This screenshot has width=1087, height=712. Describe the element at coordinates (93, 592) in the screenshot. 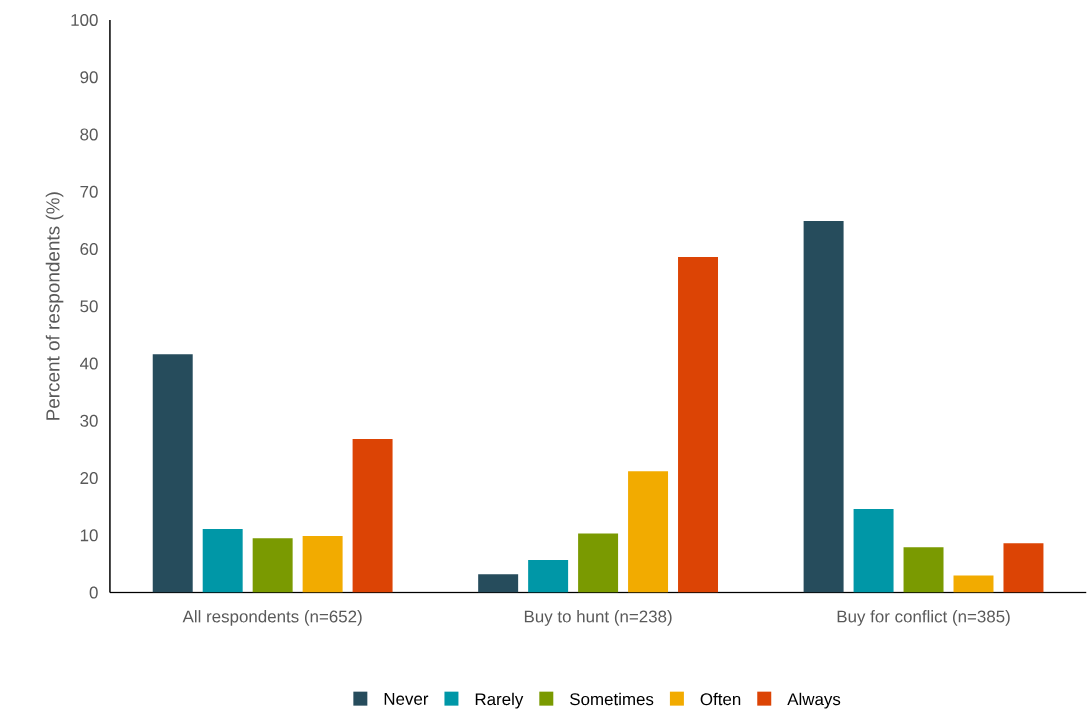

I see `y-tick-label: 0` at that location.